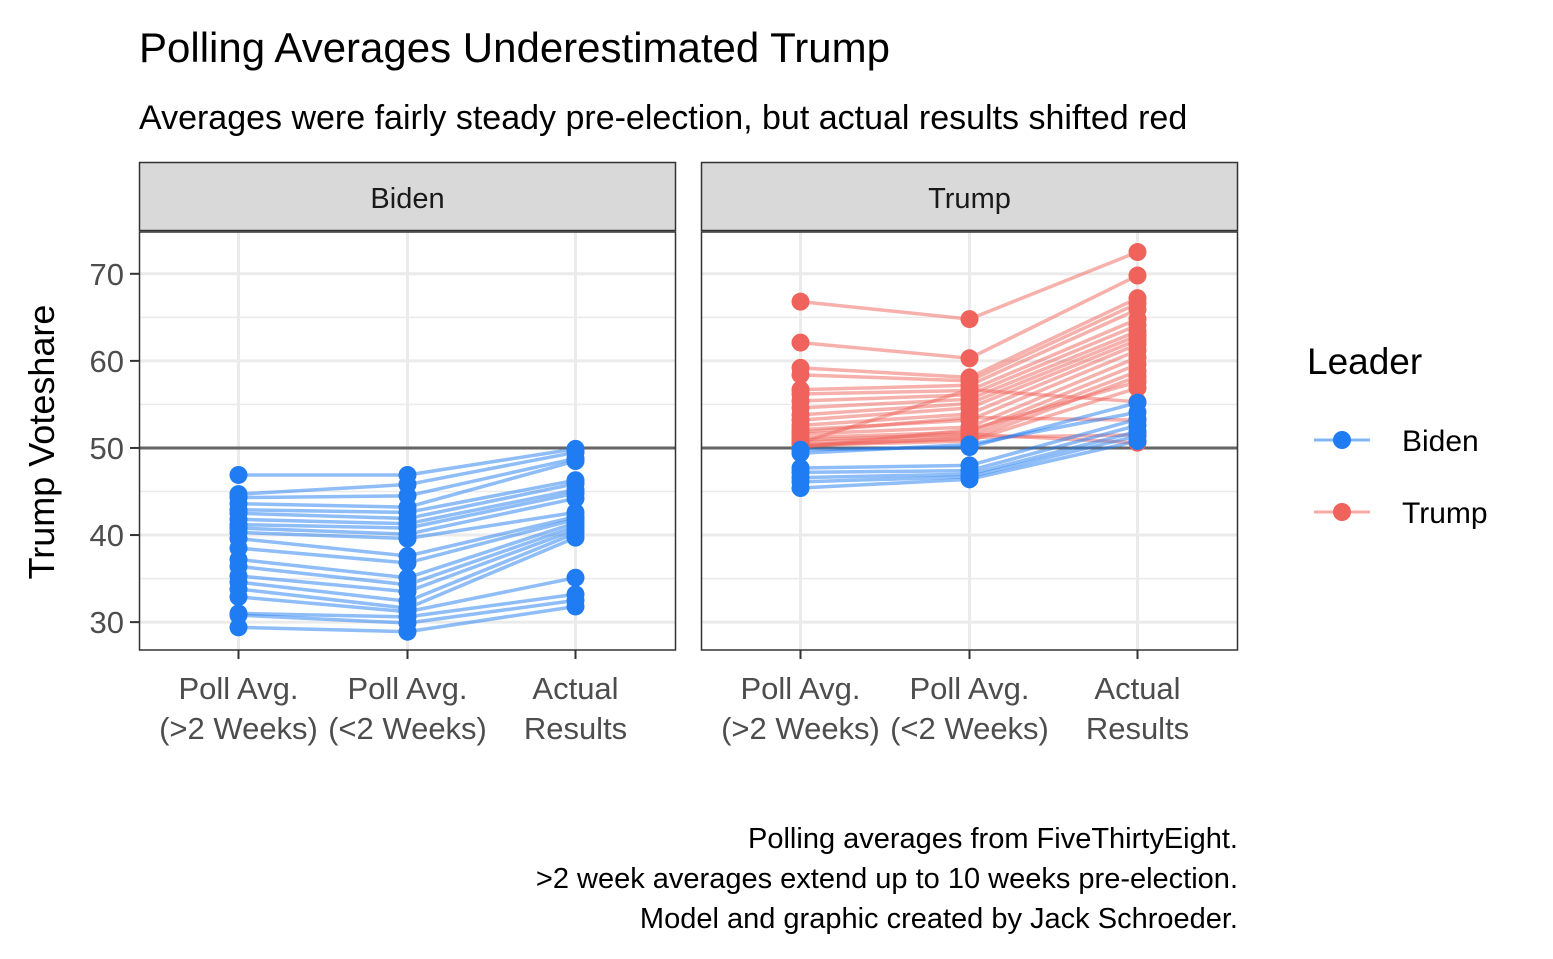  I want to click on facet-strip-trump, so click(969, 196).